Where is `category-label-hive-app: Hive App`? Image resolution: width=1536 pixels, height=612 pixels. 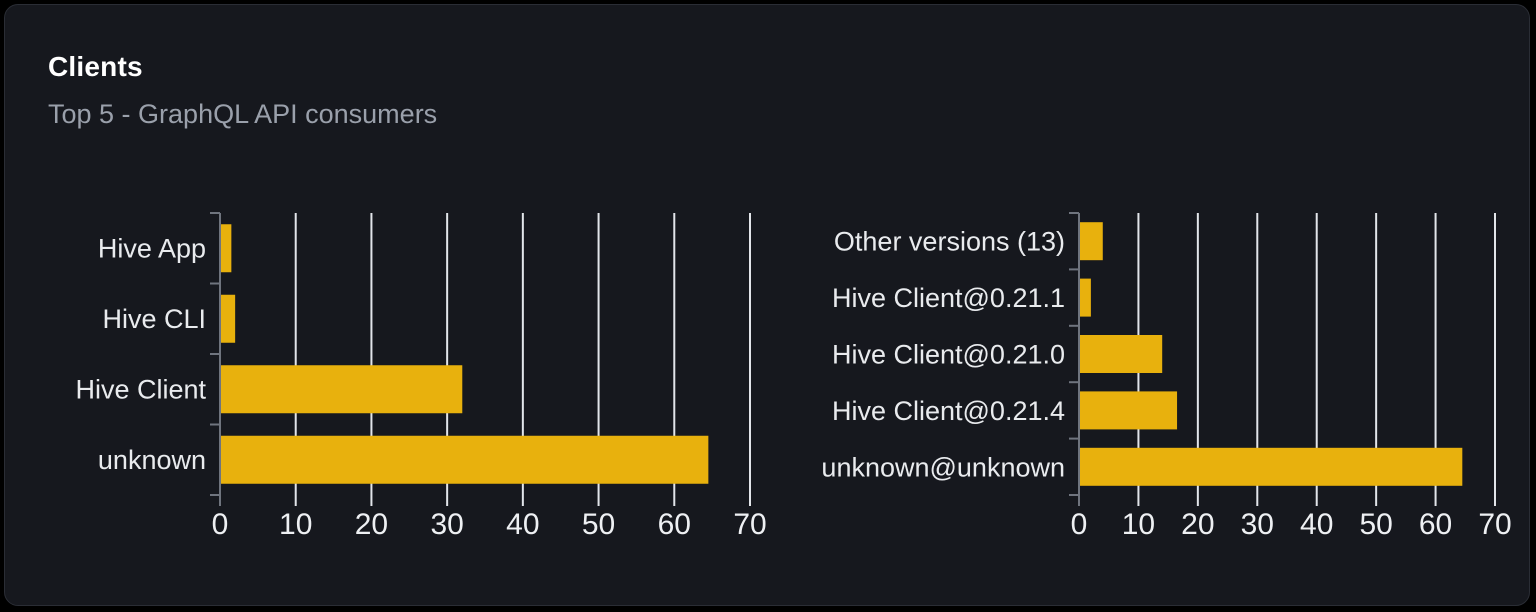 category-label-hive-app: Hive App is located at coordinates (152, 249).